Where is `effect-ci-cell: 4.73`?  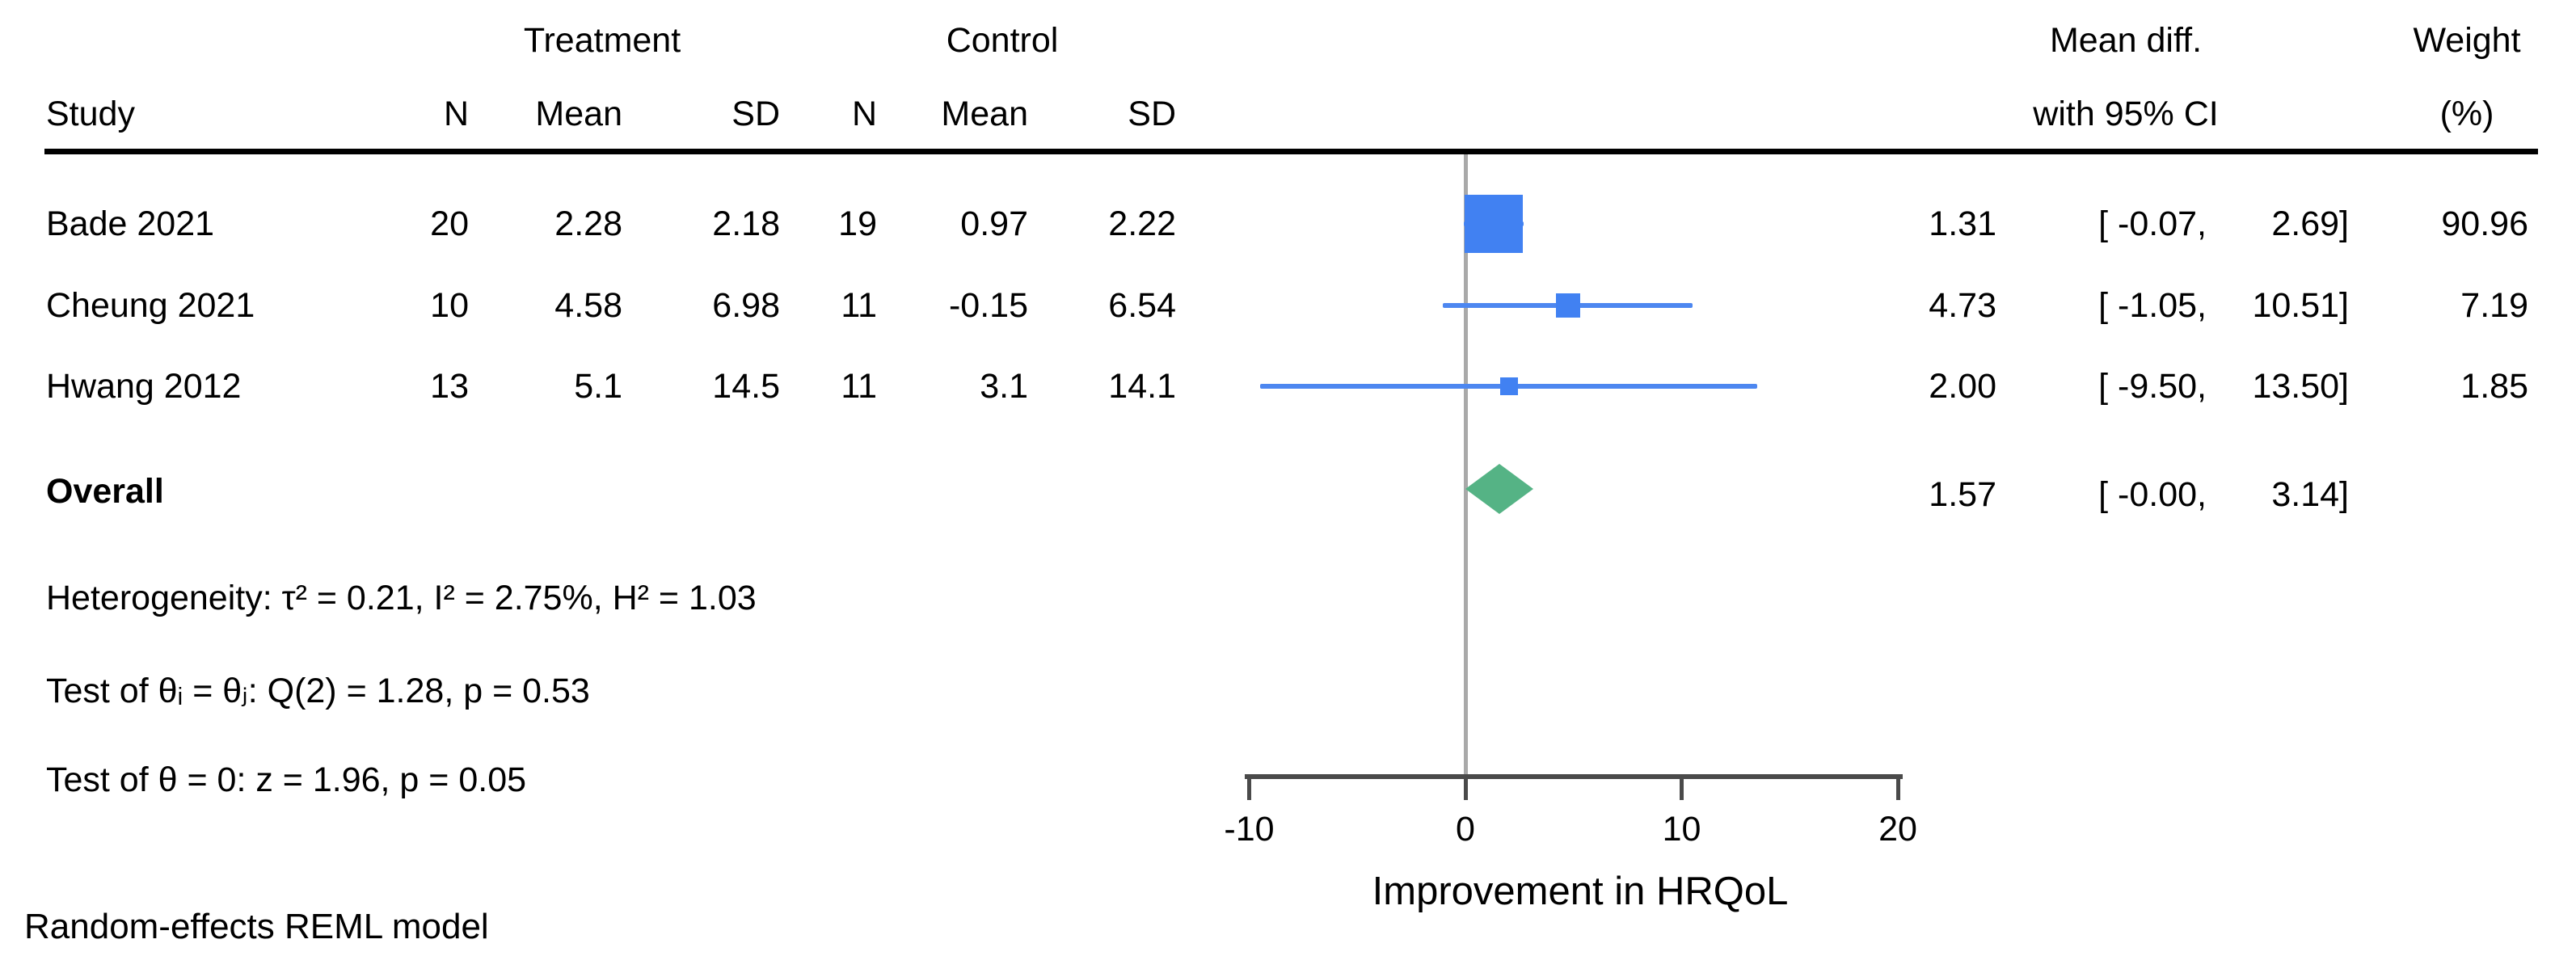
effect-ci-cell: 4.73 is located at coordinates (1962, 305).